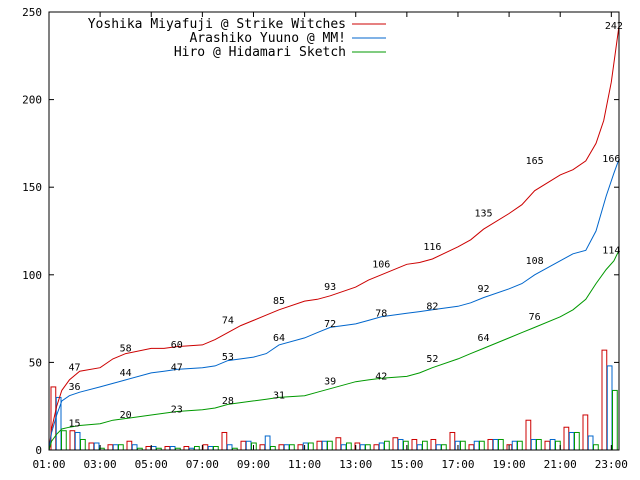 Image resolution: width=640 pixels, height=480 pixels. I want to click on x-tick-label: 11:00, so click(304, 464).